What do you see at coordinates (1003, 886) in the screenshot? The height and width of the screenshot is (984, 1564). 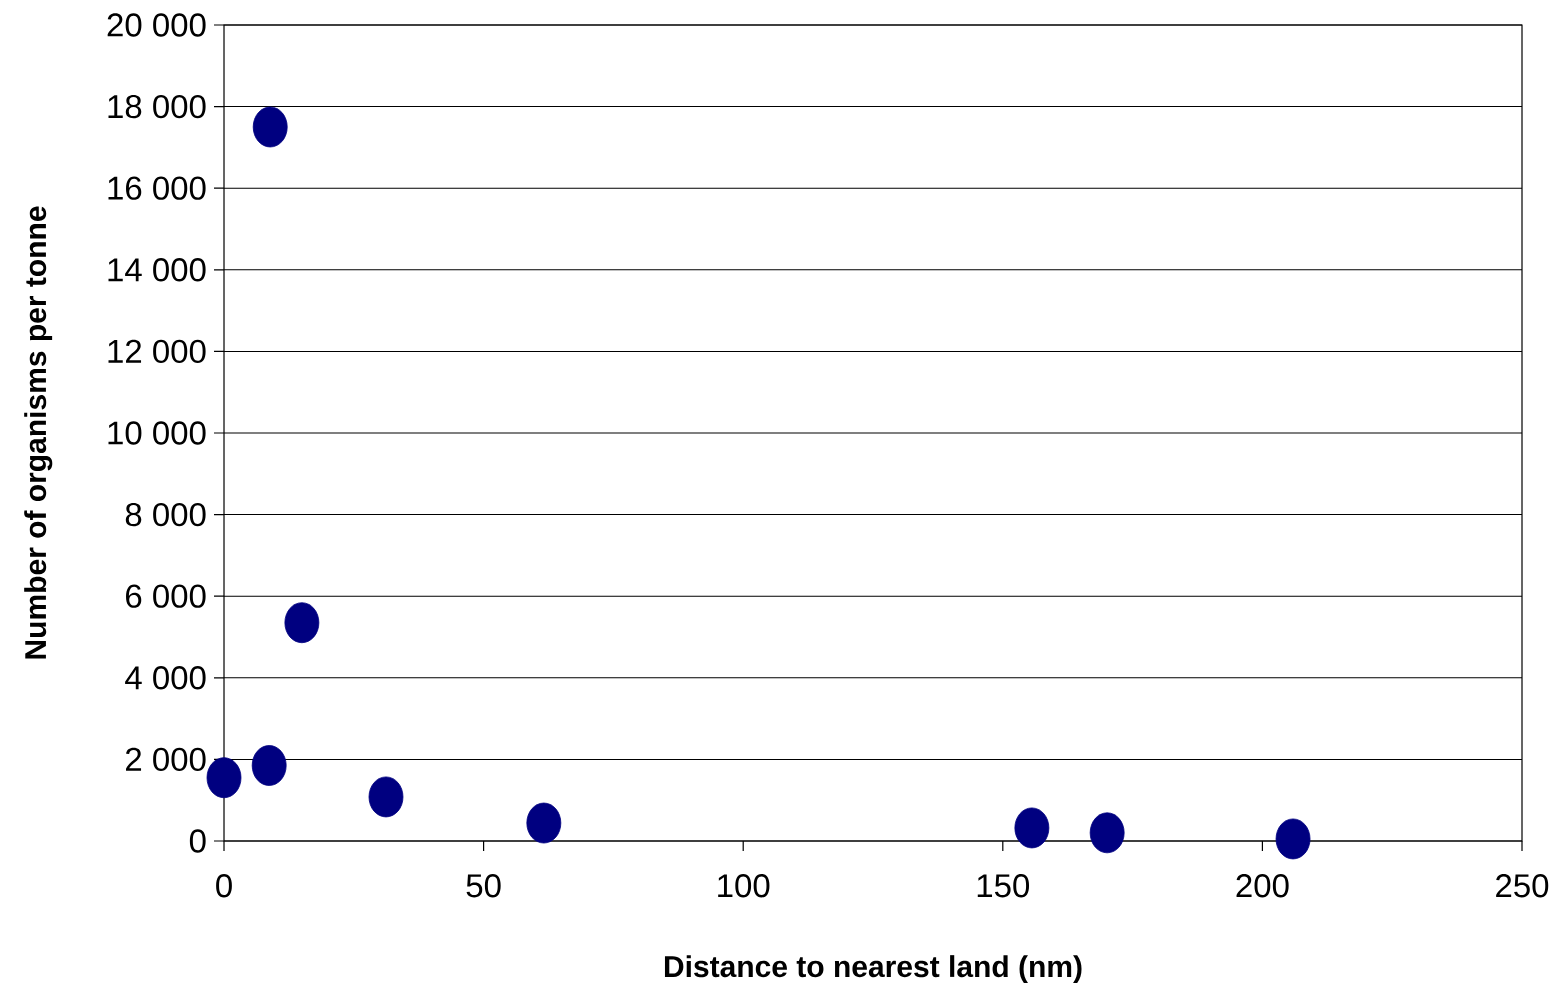 I see `x-tick-label: 150` at bounding box center [1003, 886].